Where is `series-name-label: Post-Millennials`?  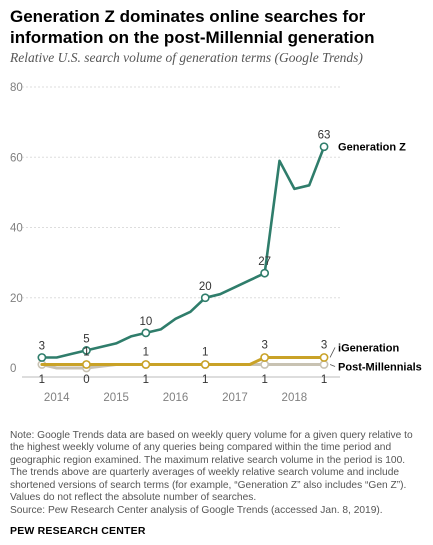
series-name-label: Post-Millennials is located at coordinates (380, 367).